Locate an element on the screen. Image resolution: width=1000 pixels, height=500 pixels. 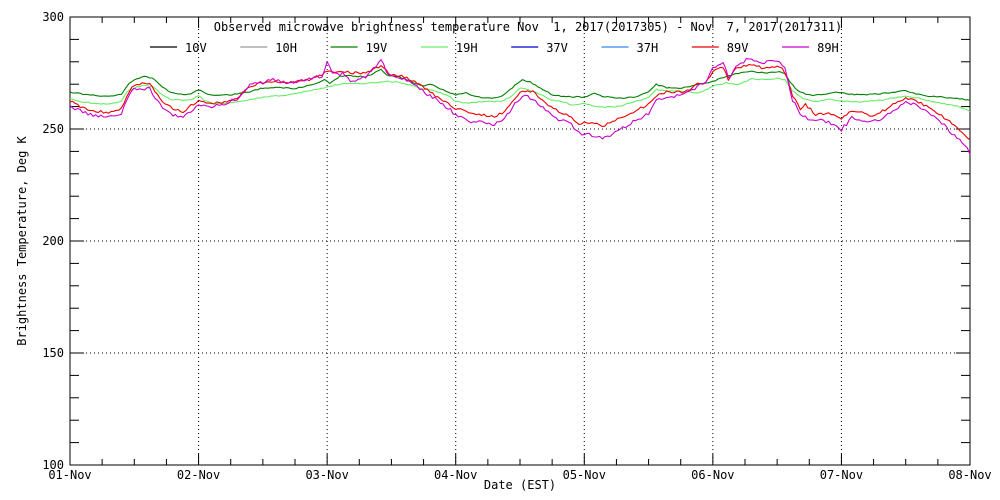
legend: 10V 10H 19V 19H 37V 37H 89V 89H is located at coordinates (494, 48).